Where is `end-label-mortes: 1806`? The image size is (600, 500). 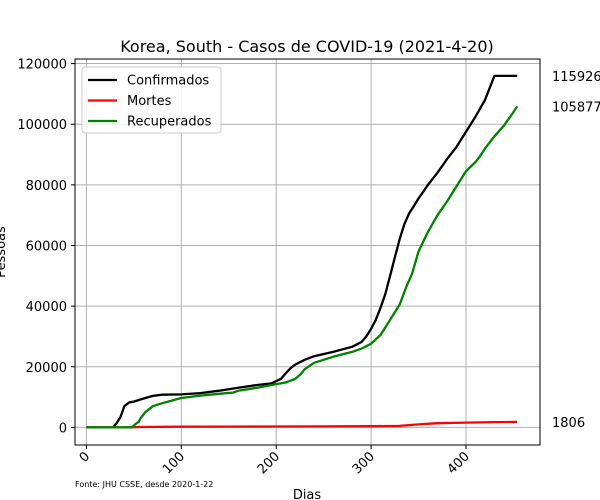 end-label-mortes: 1806 is located at coordinates (568, 423).